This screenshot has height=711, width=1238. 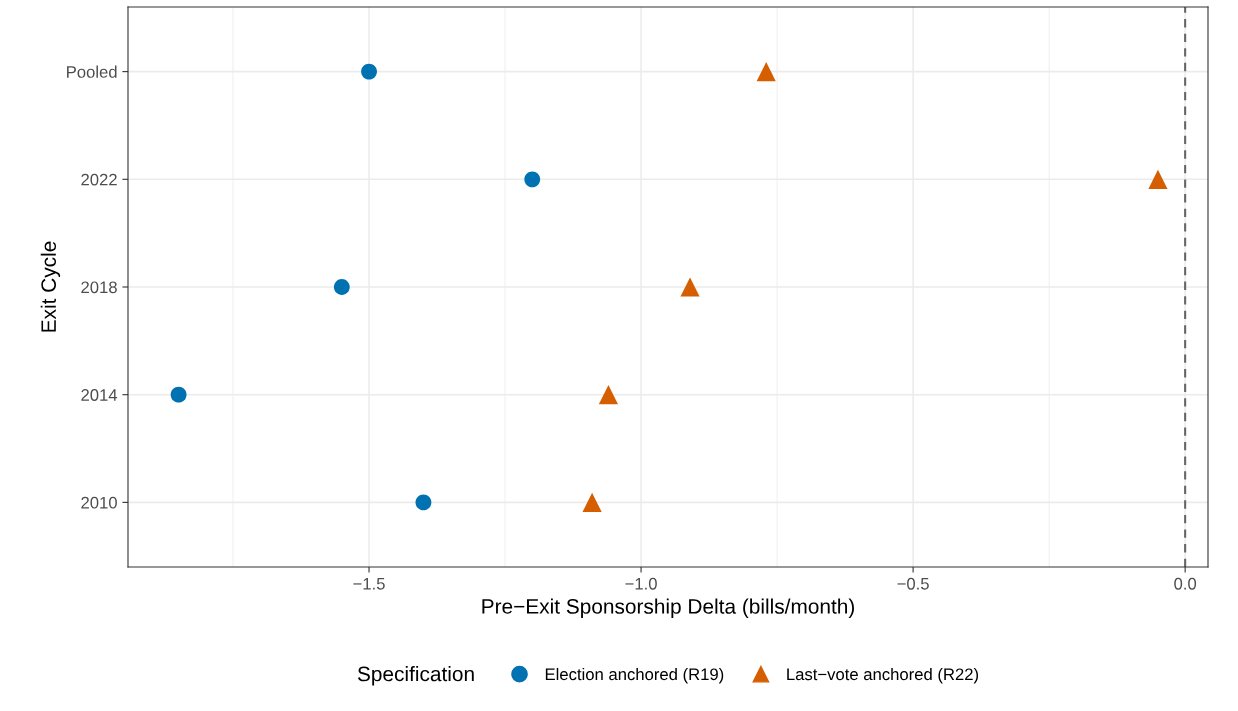 What do you see at coordinates (369, 584) in the screenshot?
I see `x-tick-label: −1.5` at bounding box center [369, 584].